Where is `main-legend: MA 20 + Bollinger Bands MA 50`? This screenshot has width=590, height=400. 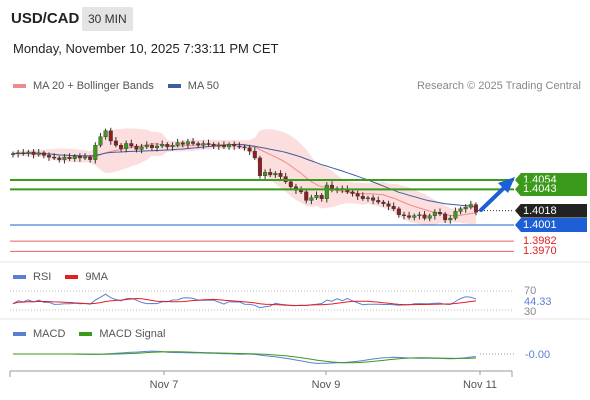
main-legend: MA 20 + Bollinger Bands MA 50 is located at coordinates (123, 86).